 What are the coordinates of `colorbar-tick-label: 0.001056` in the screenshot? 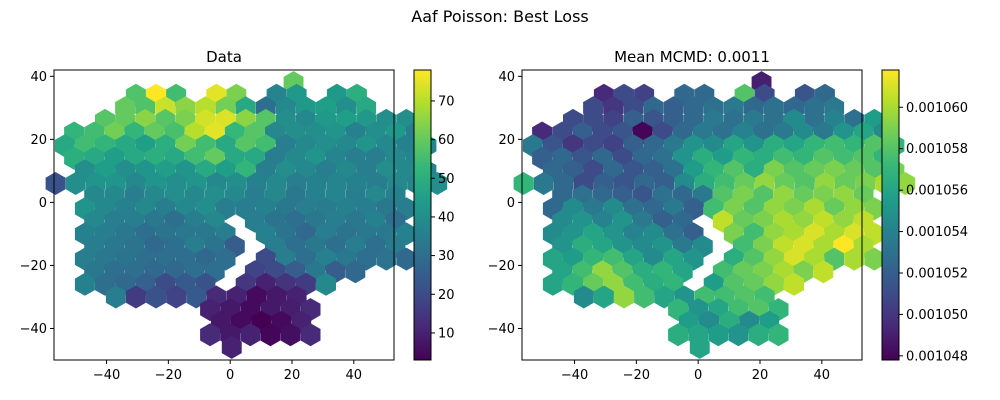 It's located at (937, 191).